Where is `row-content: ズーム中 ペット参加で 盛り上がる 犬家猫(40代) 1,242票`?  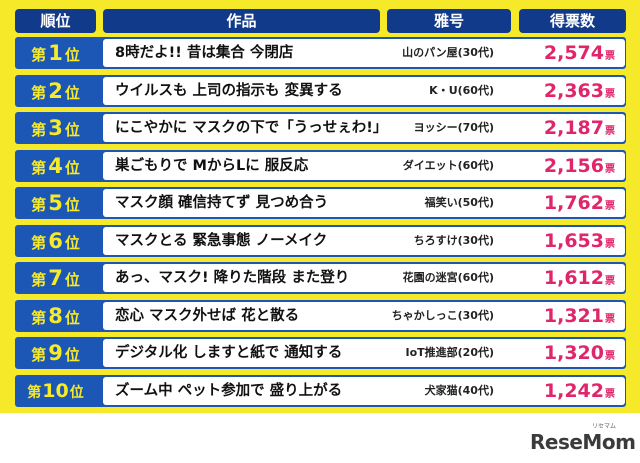
row-content: ズーム中 ペット参加で 盛り上がる 犬家猫(40代) 1,242票 is located at coordinates (364, 390).